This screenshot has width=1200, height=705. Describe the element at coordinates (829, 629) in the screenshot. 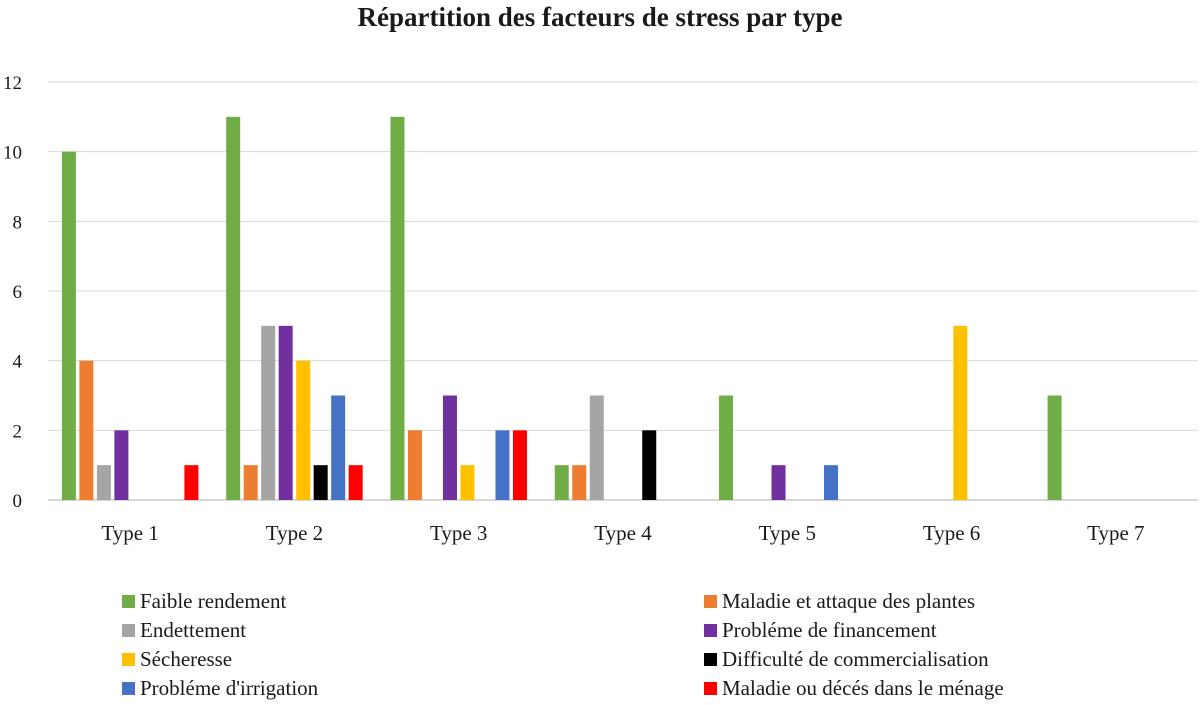

I see `legend-label: Probléme de financement` at that location.